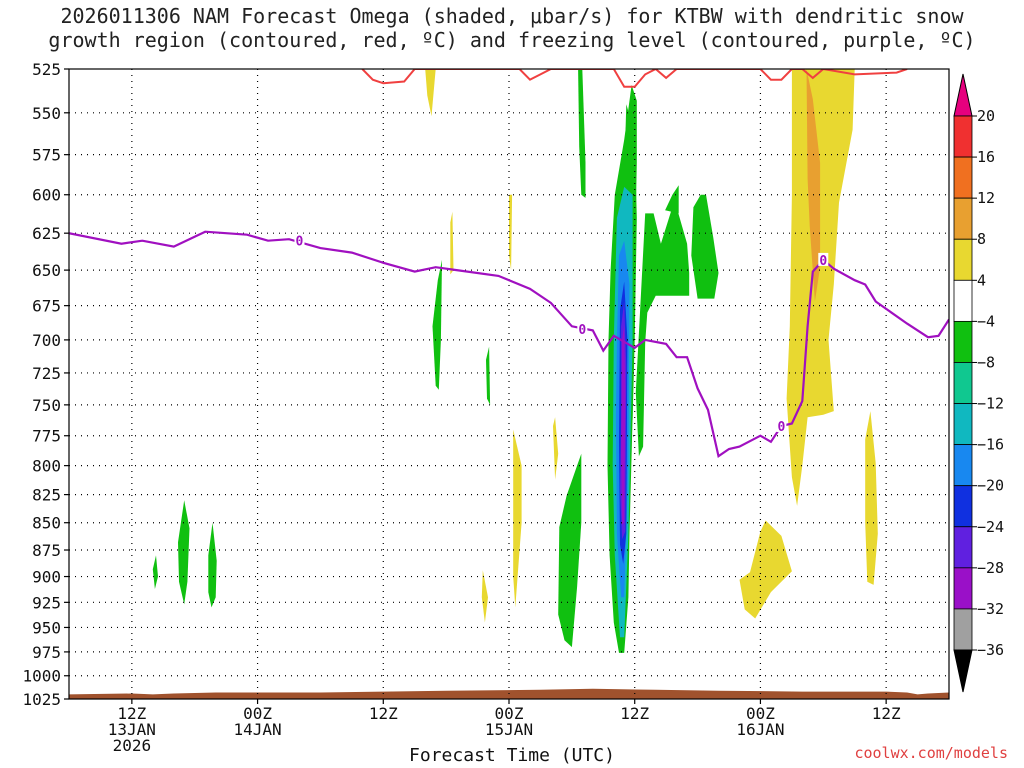  I want to click on colorbar: 20 16 12 8 4 −4 −8 −12 −16 −20 −24 −28 −32 −36, so click(978, 383).